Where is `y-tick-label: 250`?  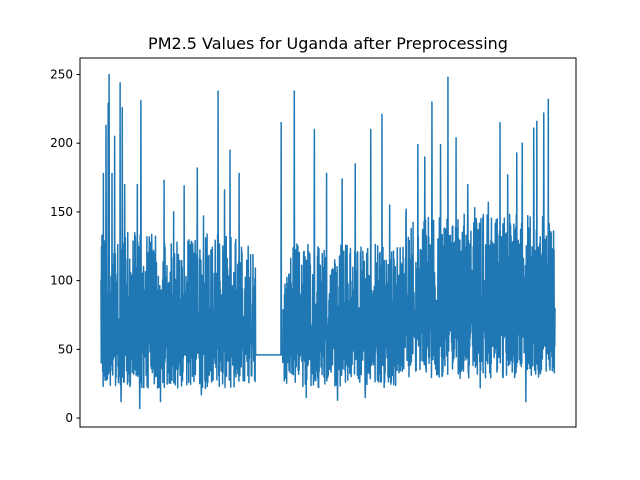 y-tick-label: 250 is located at coordinates (61, 74).